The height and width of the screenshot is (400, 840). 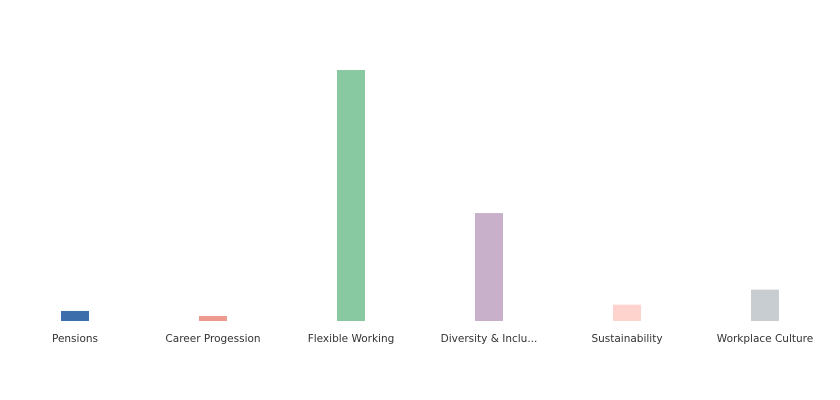 What do you see at coordinates (626, 339) in the screenshot?
I see `x-tick-label: Sustainability` at bounding box center [626, 339].